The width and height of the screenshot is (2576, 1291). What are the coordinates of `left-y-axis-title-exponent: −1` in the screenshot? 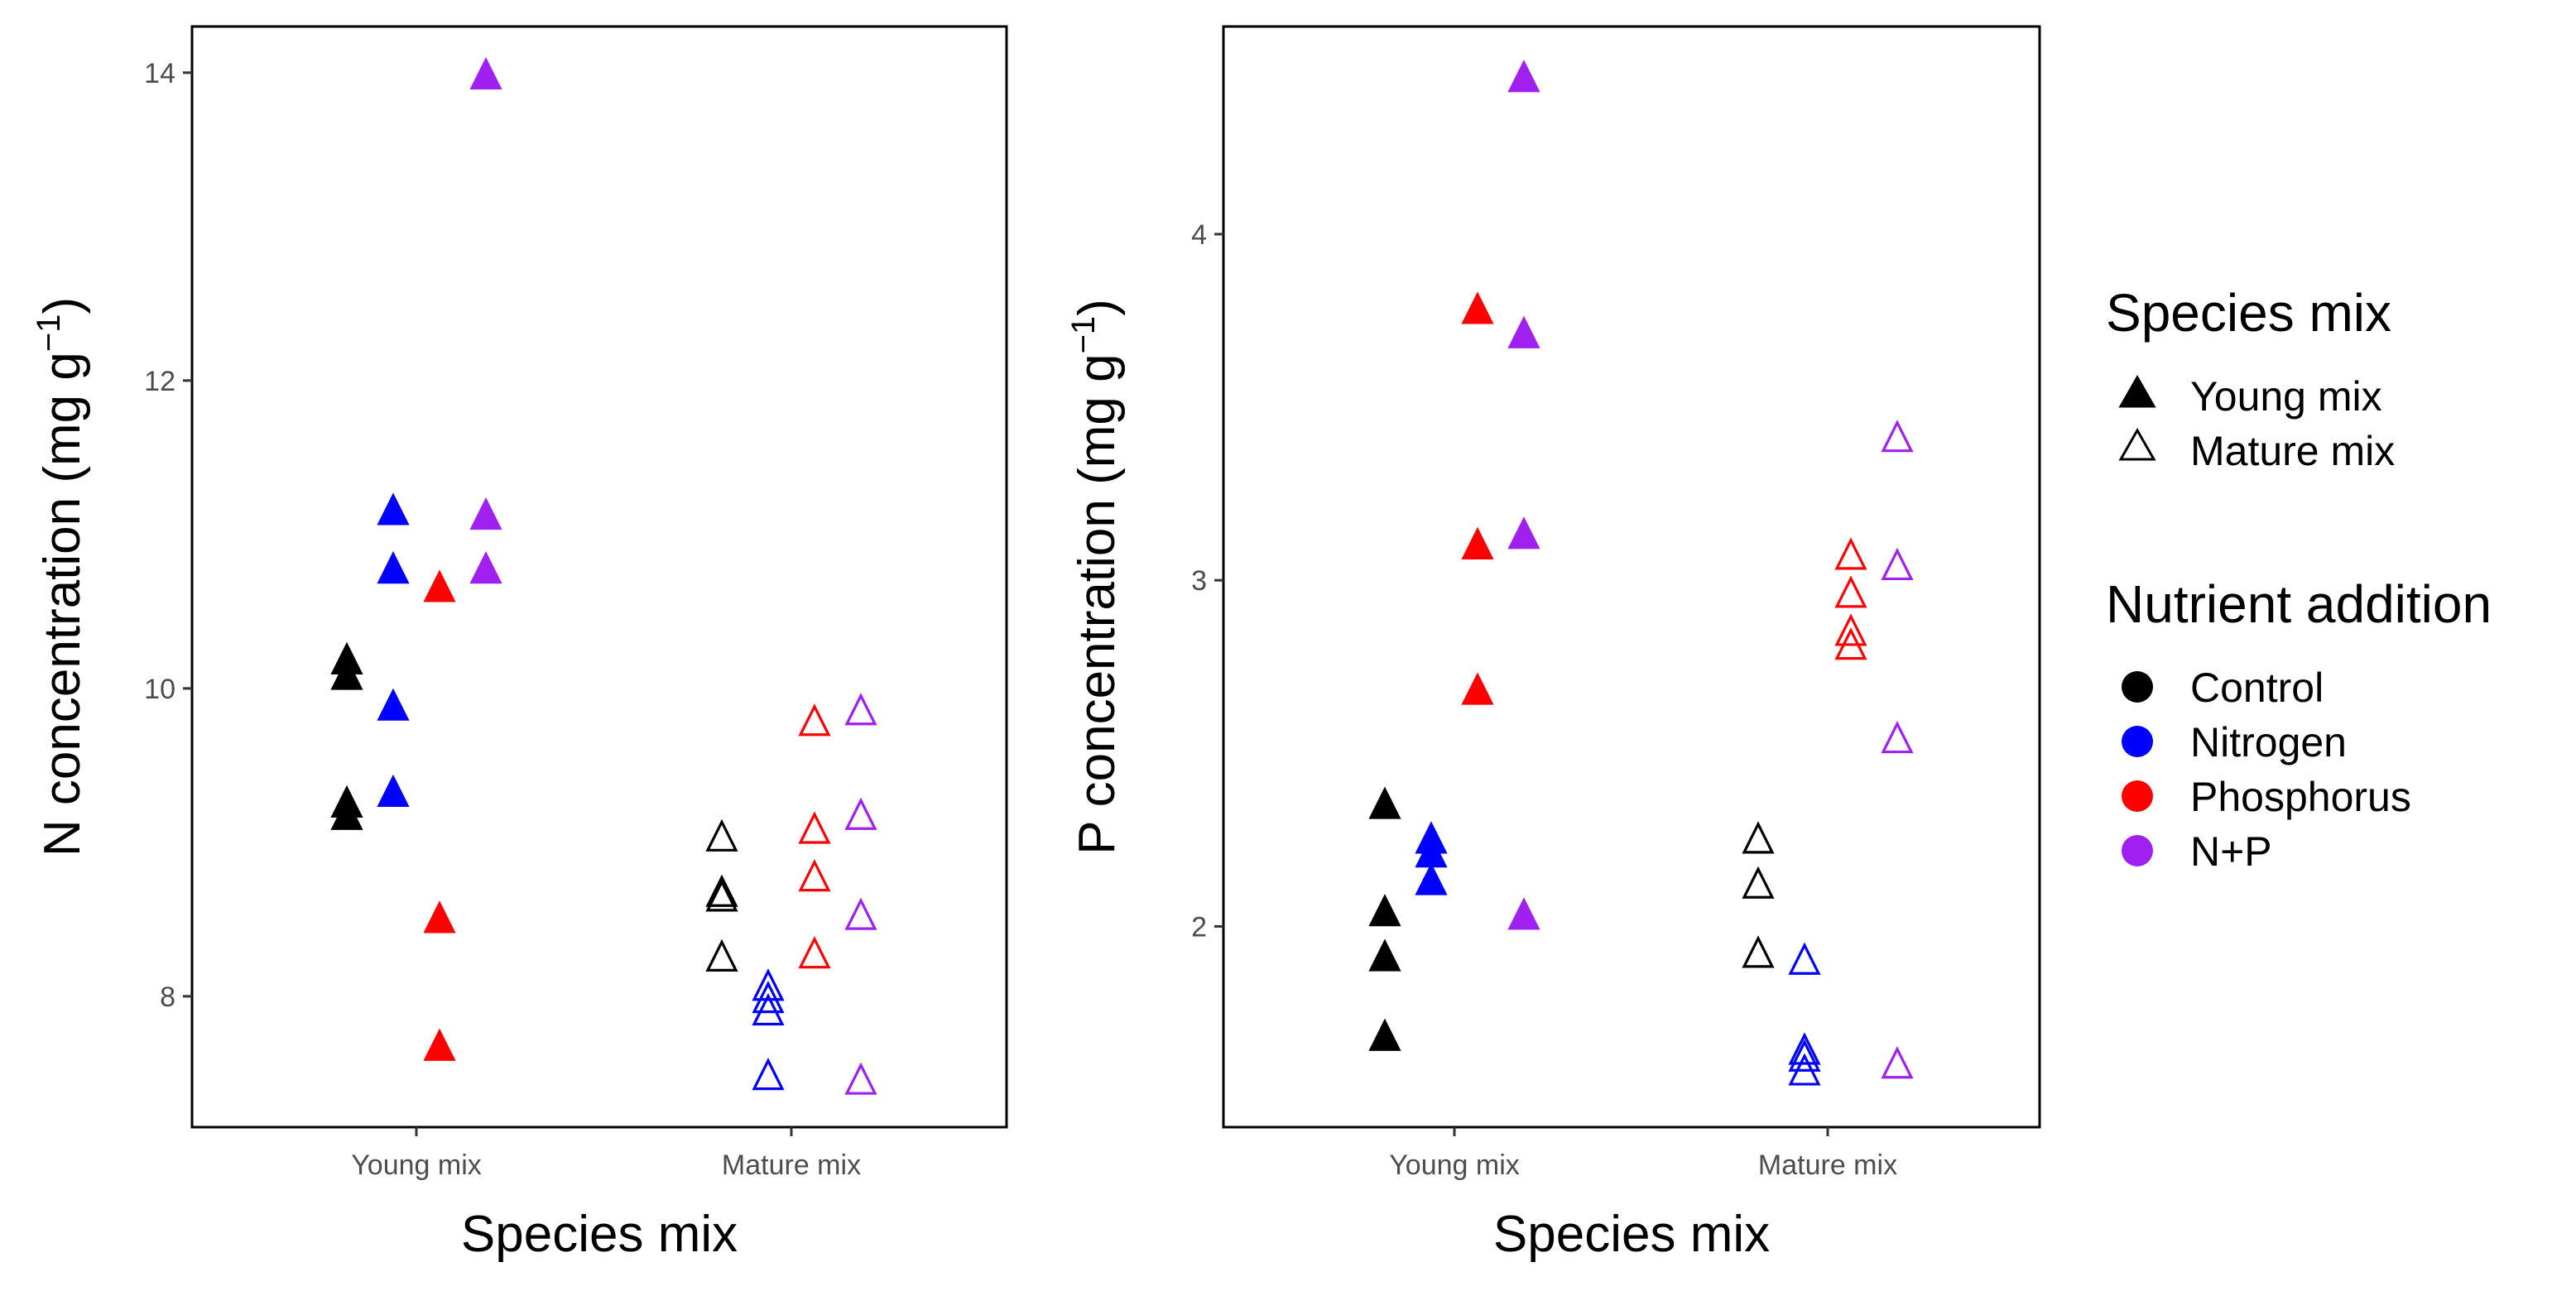 It's located at (49, 333).